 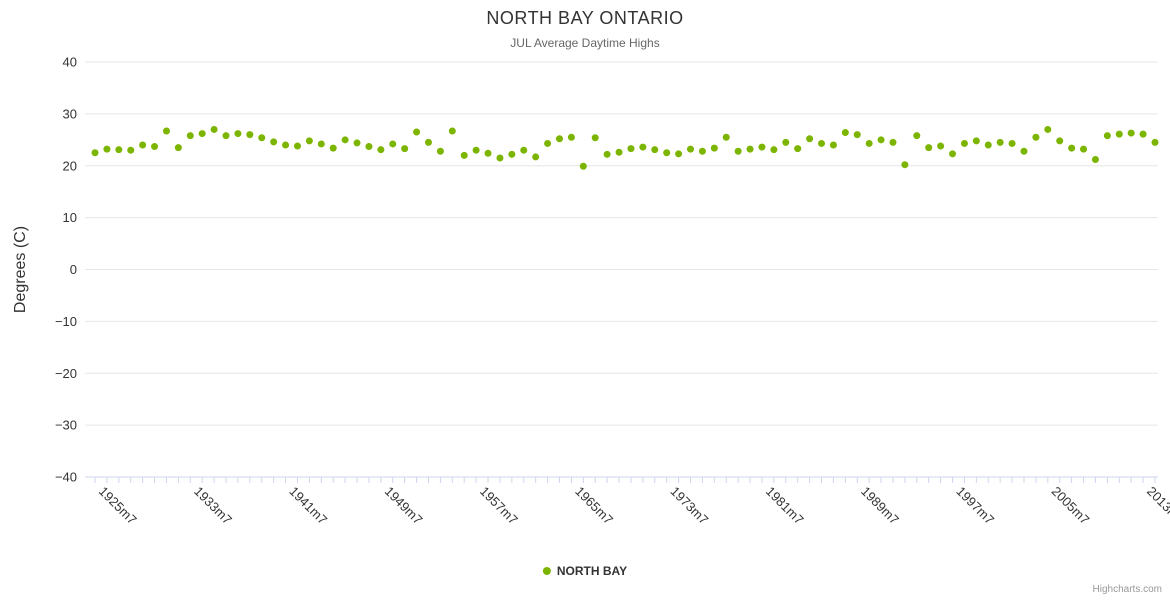 What do you see at coordinates (20, 269) in the screenshot?
I see `y-axis-title: Degrees (C)` at bounding box center [20, 269].